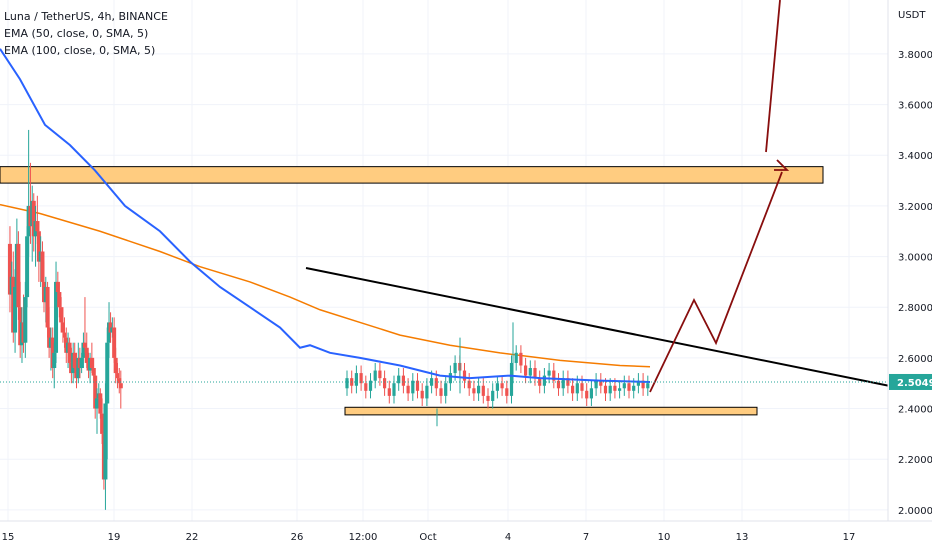 The height and width of the screenshot is (550, 932). What do you see at coordinates (620, 389) in the screenshot?
I see `candle-body-c58` at bounding box center [620, 389].